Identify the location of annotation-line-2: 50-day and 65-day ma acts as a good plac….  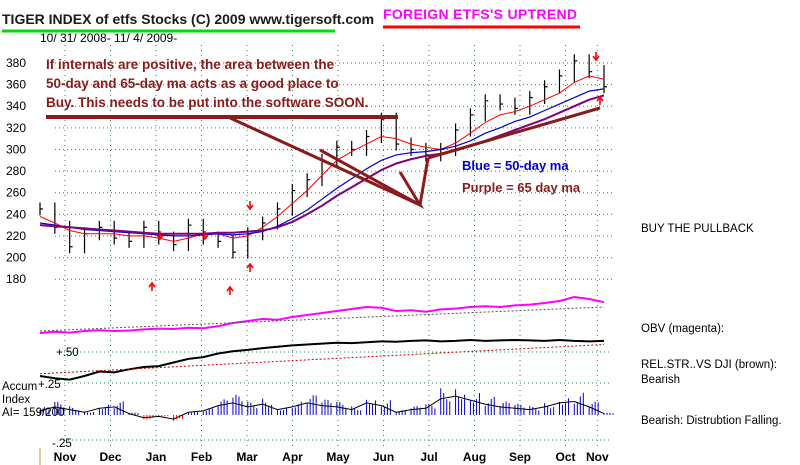
(192, 83).